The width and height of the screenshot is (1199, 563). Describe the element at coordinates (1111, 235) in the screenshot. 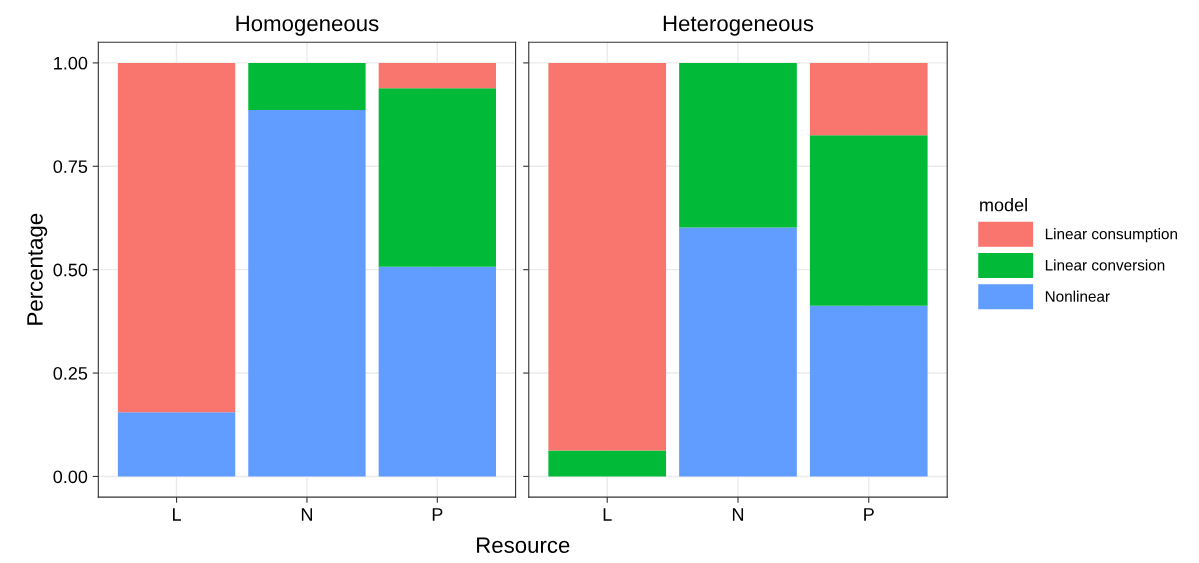

I see `legend-label: Linear consumption` at that location.